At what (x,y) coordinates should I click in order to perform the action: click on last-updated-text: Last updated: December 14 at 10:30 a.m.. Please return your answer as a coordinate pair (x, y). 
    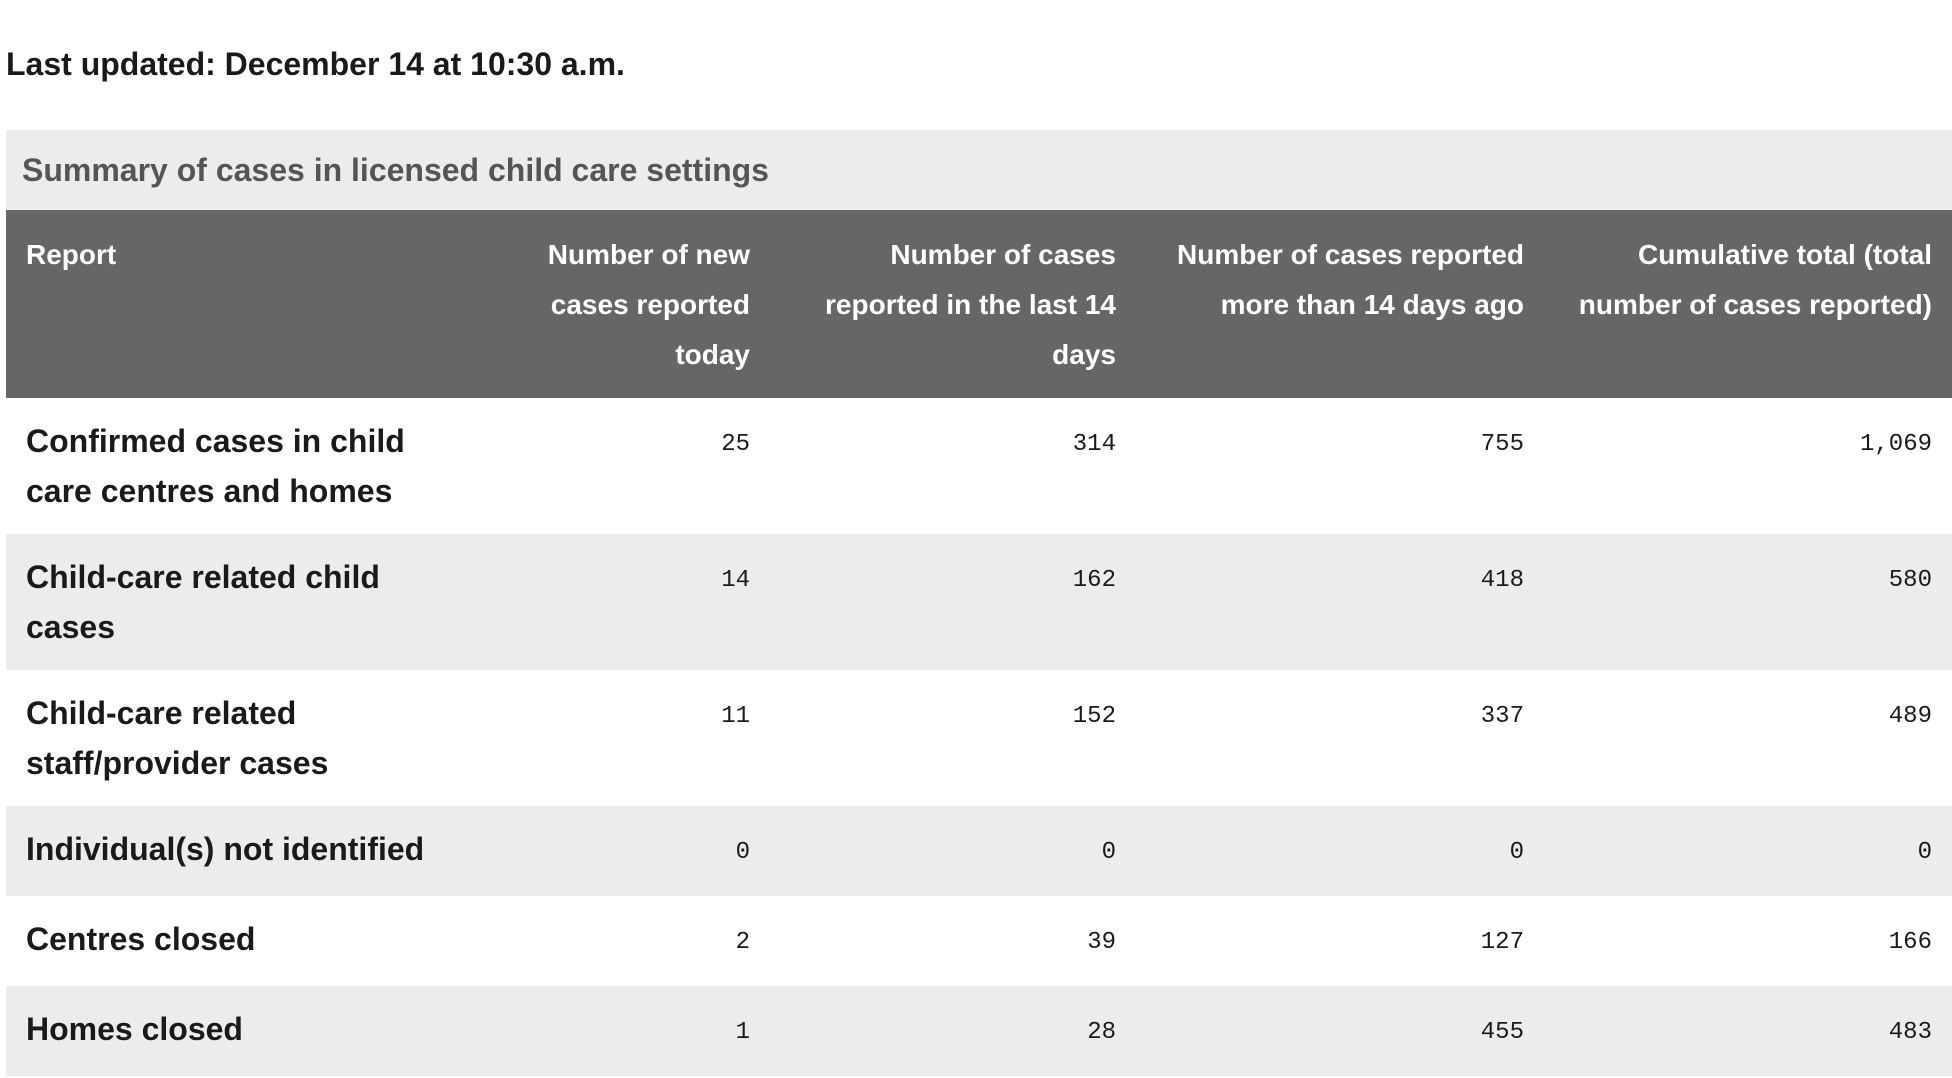
    Looking at the image, I should click on (315, 64).